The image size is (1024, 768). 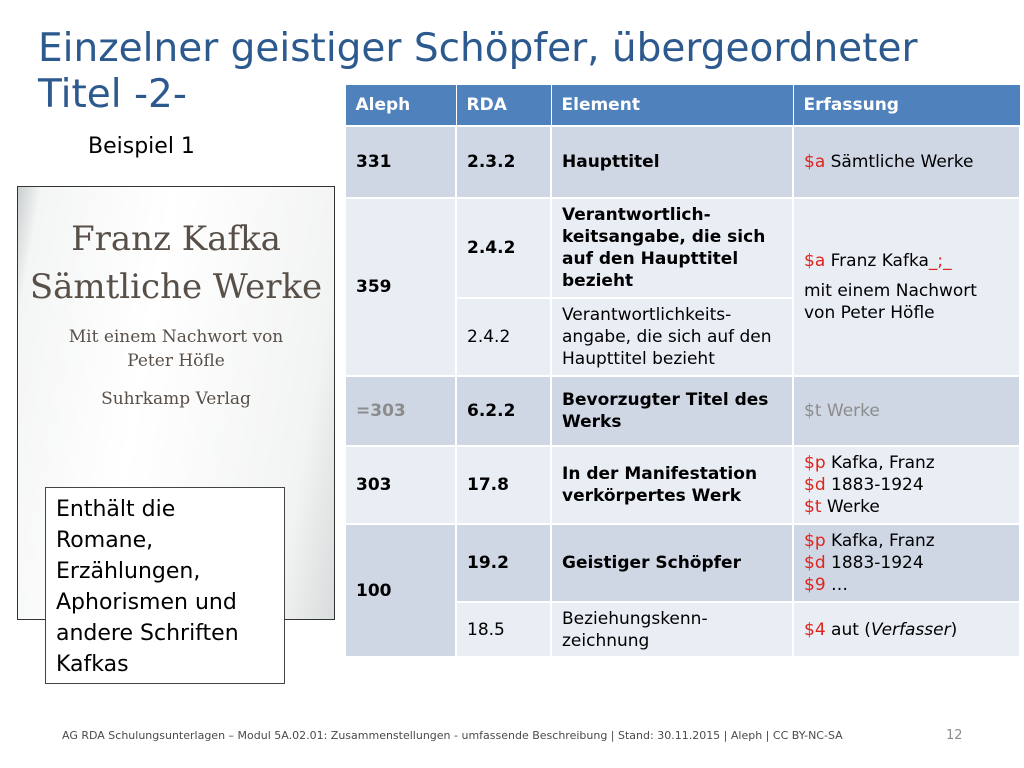 What do you see at coordinates (672, 411) in the screenshot?
I see `element-cell: Bevorzugter Titel des Werks` at bounding box center [672, 411].